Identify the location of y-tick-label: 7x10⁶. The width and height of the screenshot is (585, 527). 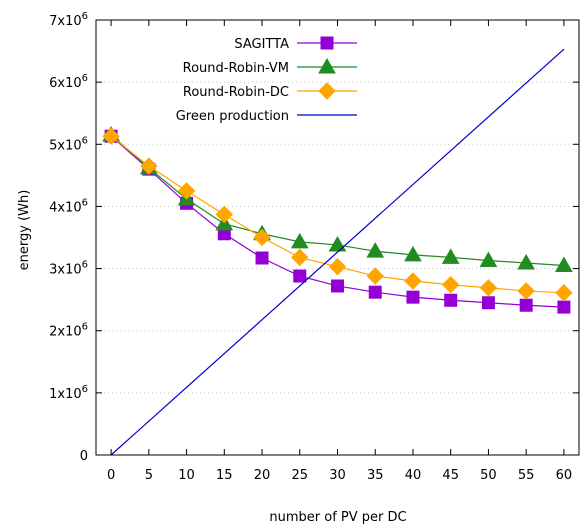
(68, 20).